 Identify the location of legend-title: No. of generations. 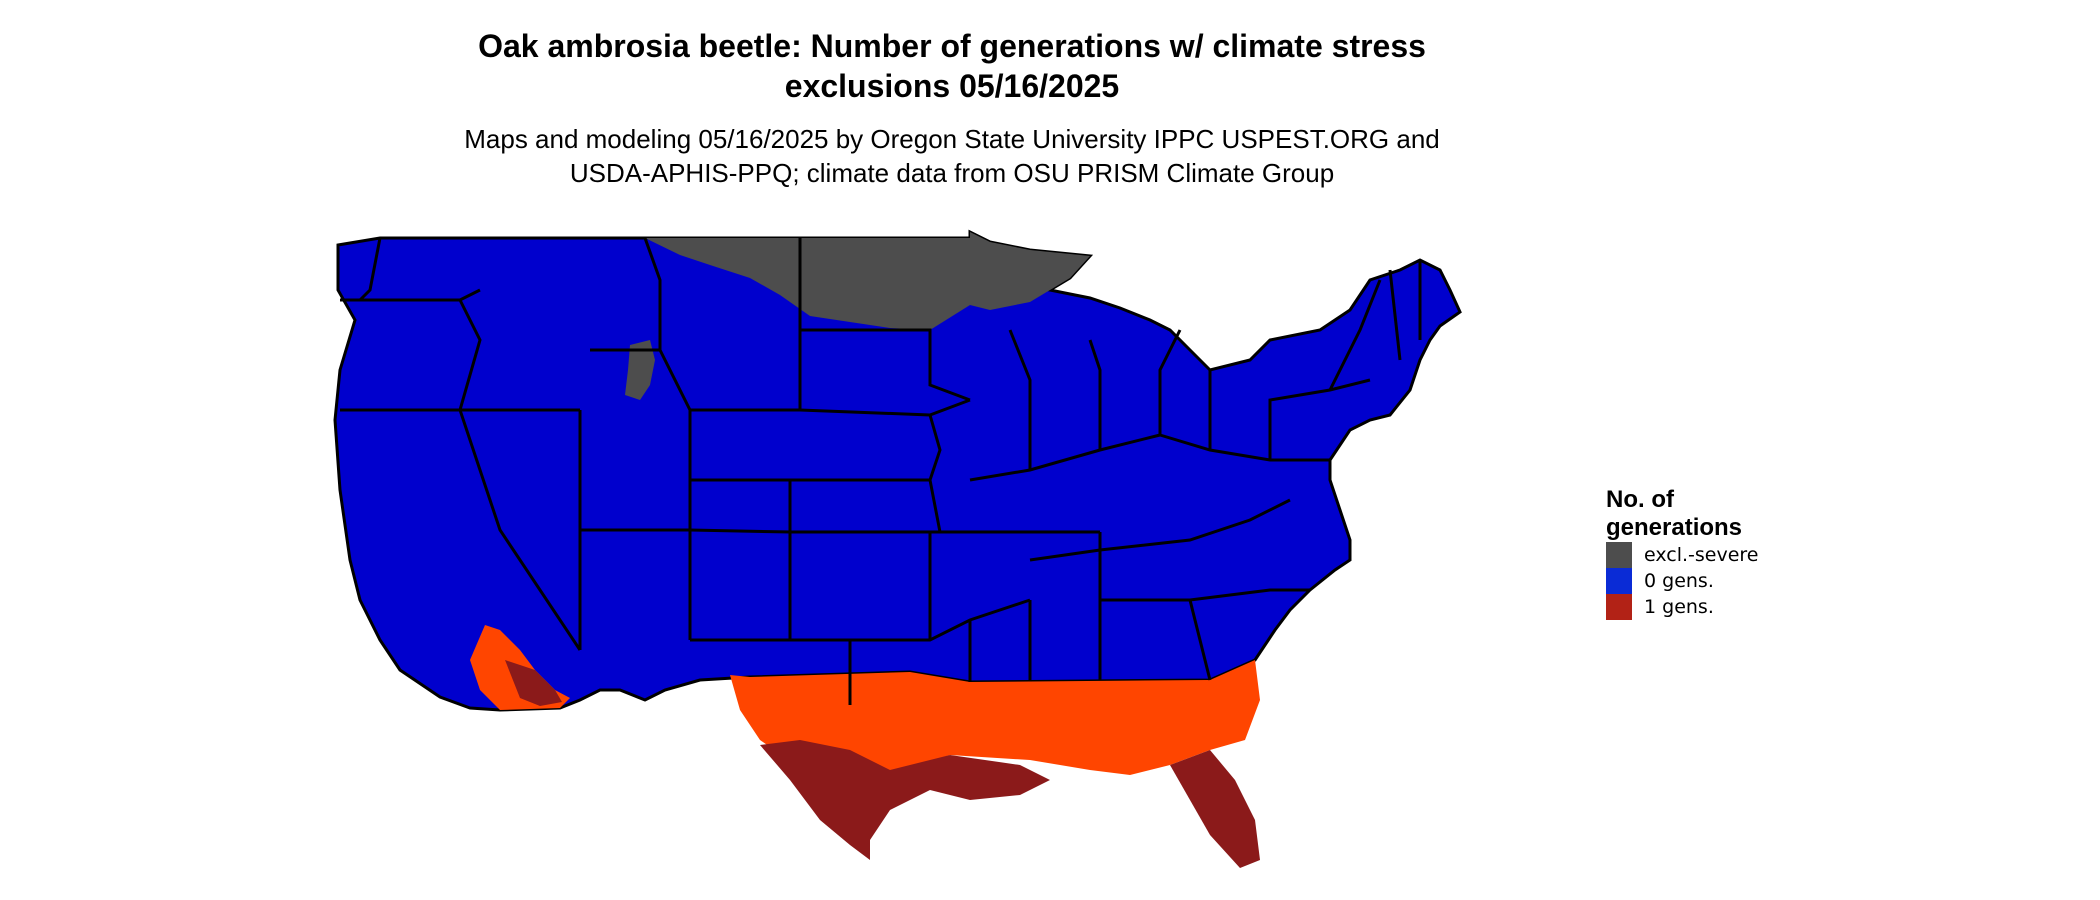
(1682, 514).